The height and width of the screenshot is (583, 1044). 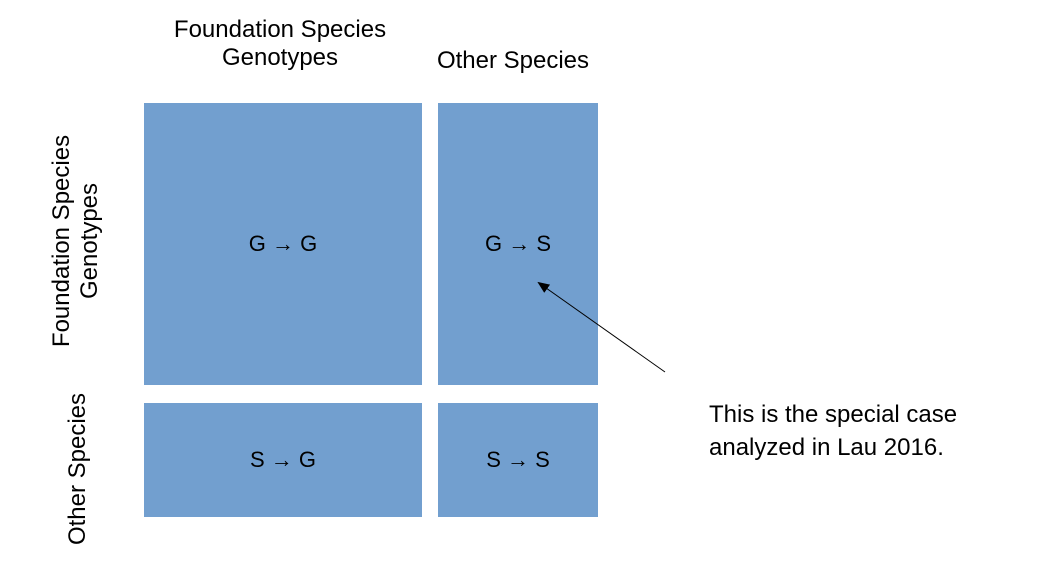 I want to click on row-header-foundation-line2: Genotypes, so click(x=89, y=241).